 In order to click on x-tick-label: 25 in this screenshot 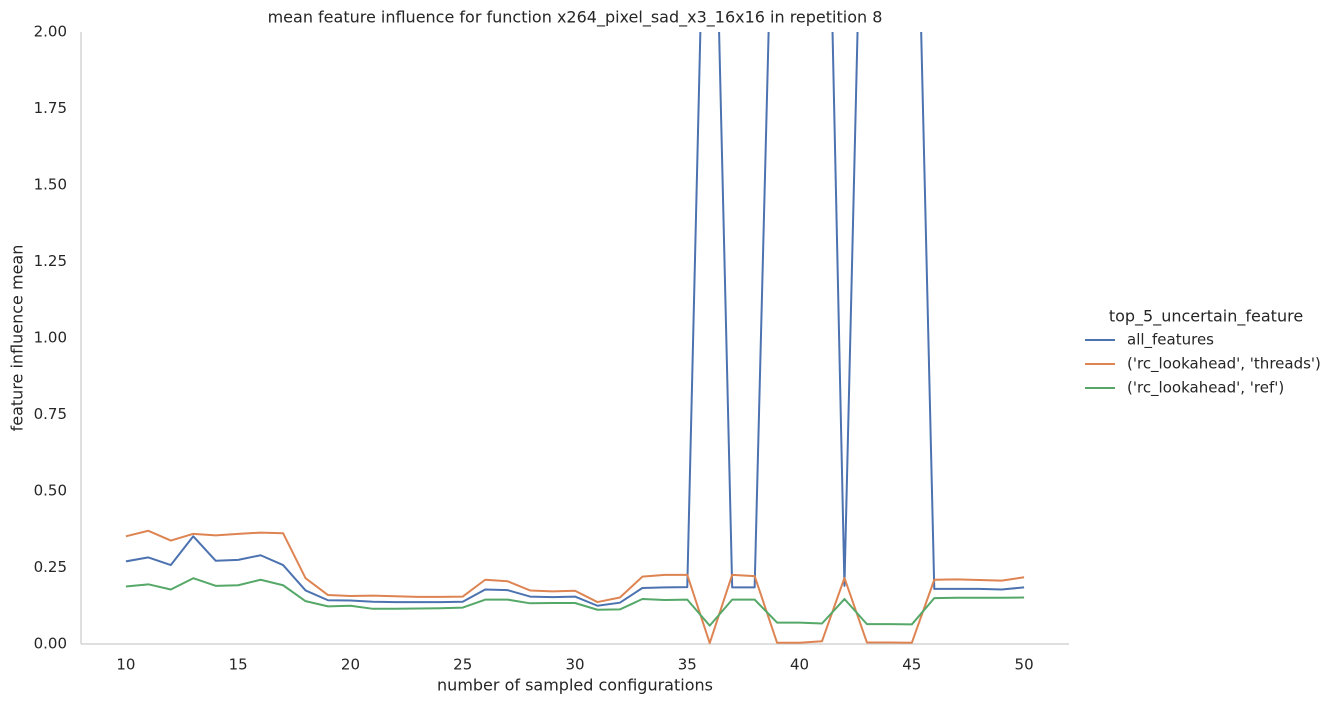, I will do `click(462, 665)`.